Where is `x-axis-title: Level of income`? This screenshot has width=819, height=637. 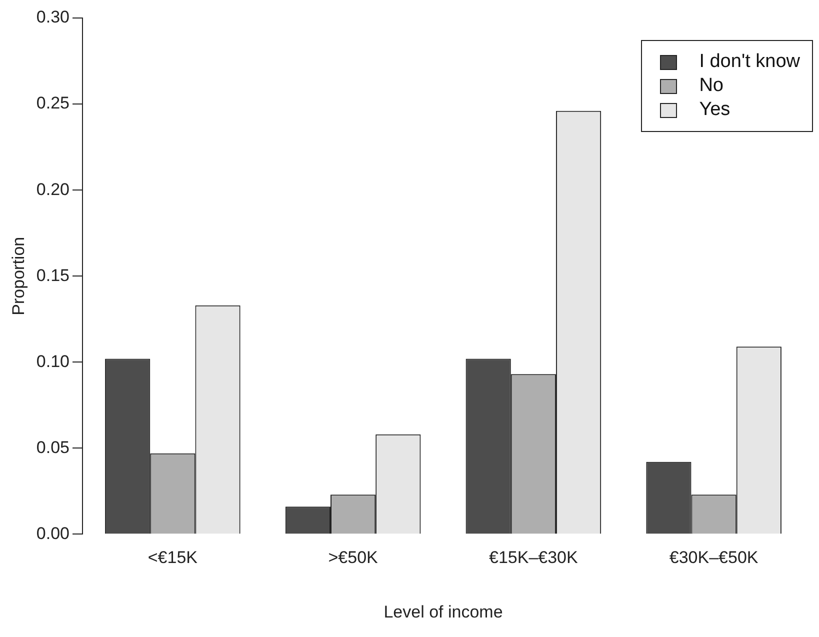
x-axis-title: Level of income is located at coordinates (443, 612).